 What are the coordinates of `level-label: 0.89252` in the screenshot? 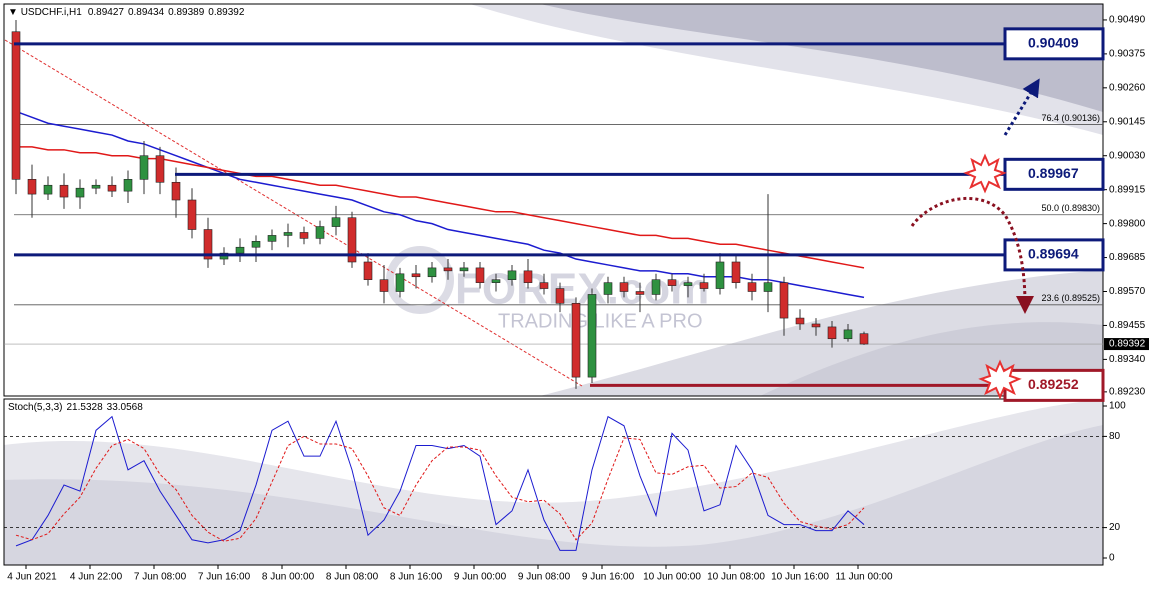 It's located at (1053, 384).